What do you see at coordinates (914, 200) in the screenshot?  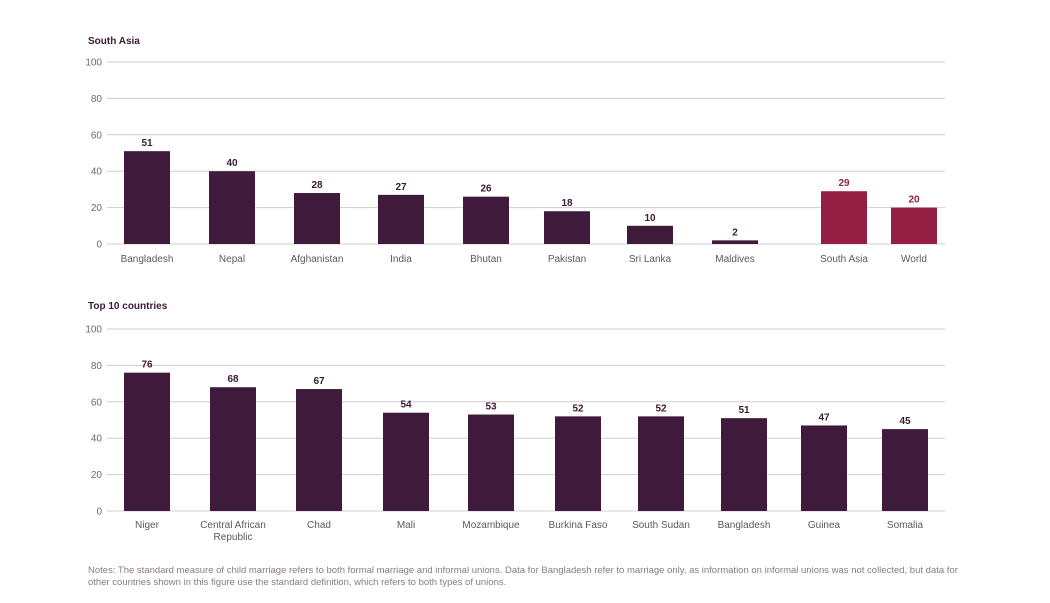 I see `data-label: 20` at bounding box center [914, 200].